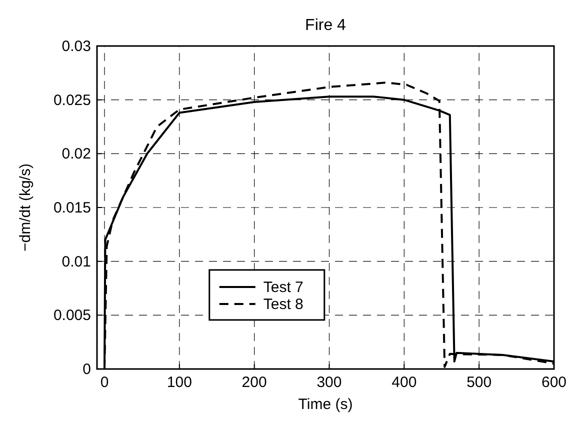 The image size is (574, 431). What do you see at coordinates (179, 382) in the screenshot?
I see `x-tick-label: 100` at bounding box center [179, 382].